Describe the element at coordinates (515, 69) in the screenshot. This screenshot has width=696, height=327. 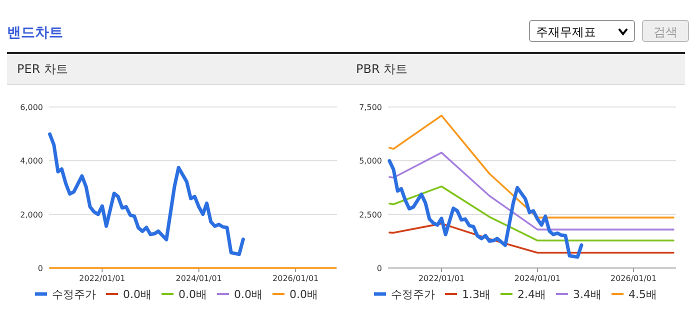
I see `chart-title: PBR 차트` at that location.